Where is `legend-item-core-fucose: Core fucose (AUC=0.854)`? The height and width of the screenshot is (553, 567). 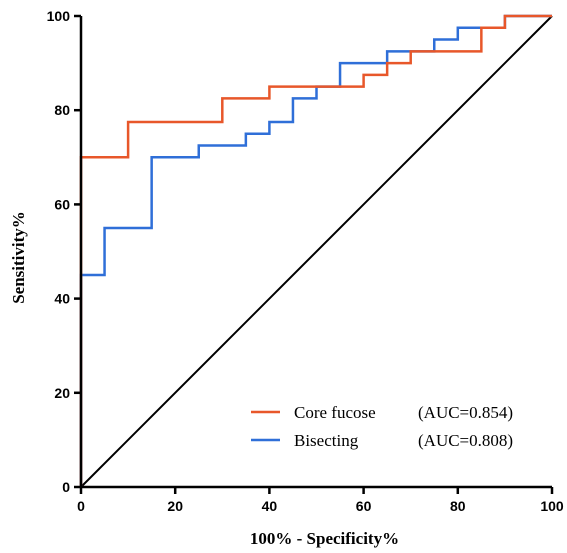
legend-item-core-fucose: Core fucose (AUC=0.854) is located at coordinates (382, 412).